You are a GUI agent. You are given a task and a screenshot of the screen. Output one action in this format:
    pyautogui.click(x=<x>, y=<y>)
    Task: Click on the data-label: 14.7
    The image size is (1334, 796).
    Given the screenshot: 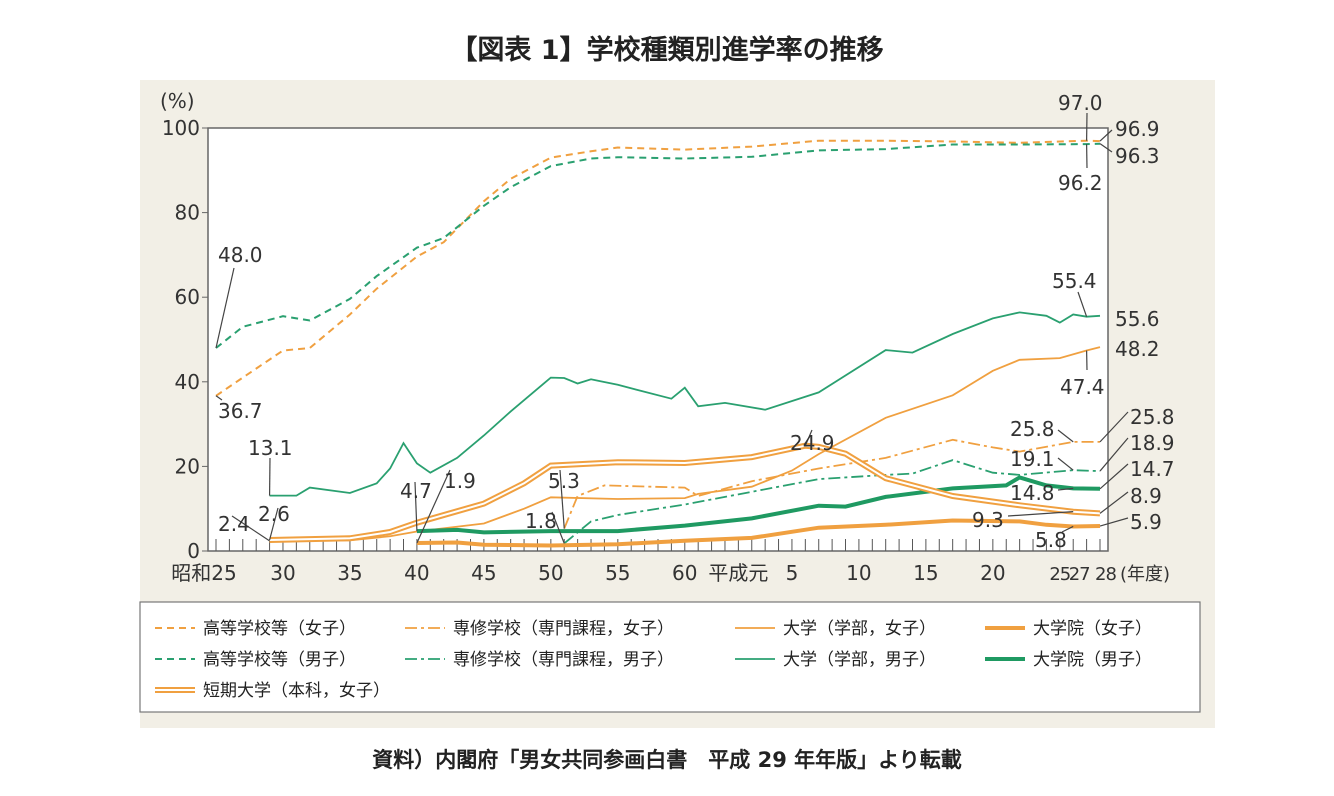 What is the action you would take?
    pyautogui.click(x=1152, y=469)
    